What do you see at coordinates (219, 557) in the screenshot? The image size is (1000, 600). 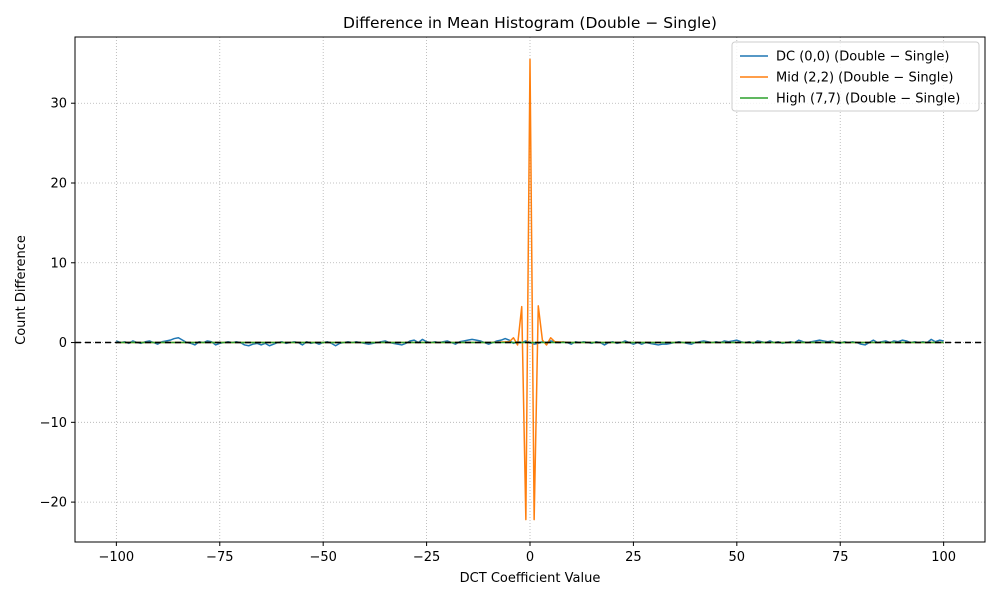 I see `x-tick-label: −75` at bounding box center [219, 557].